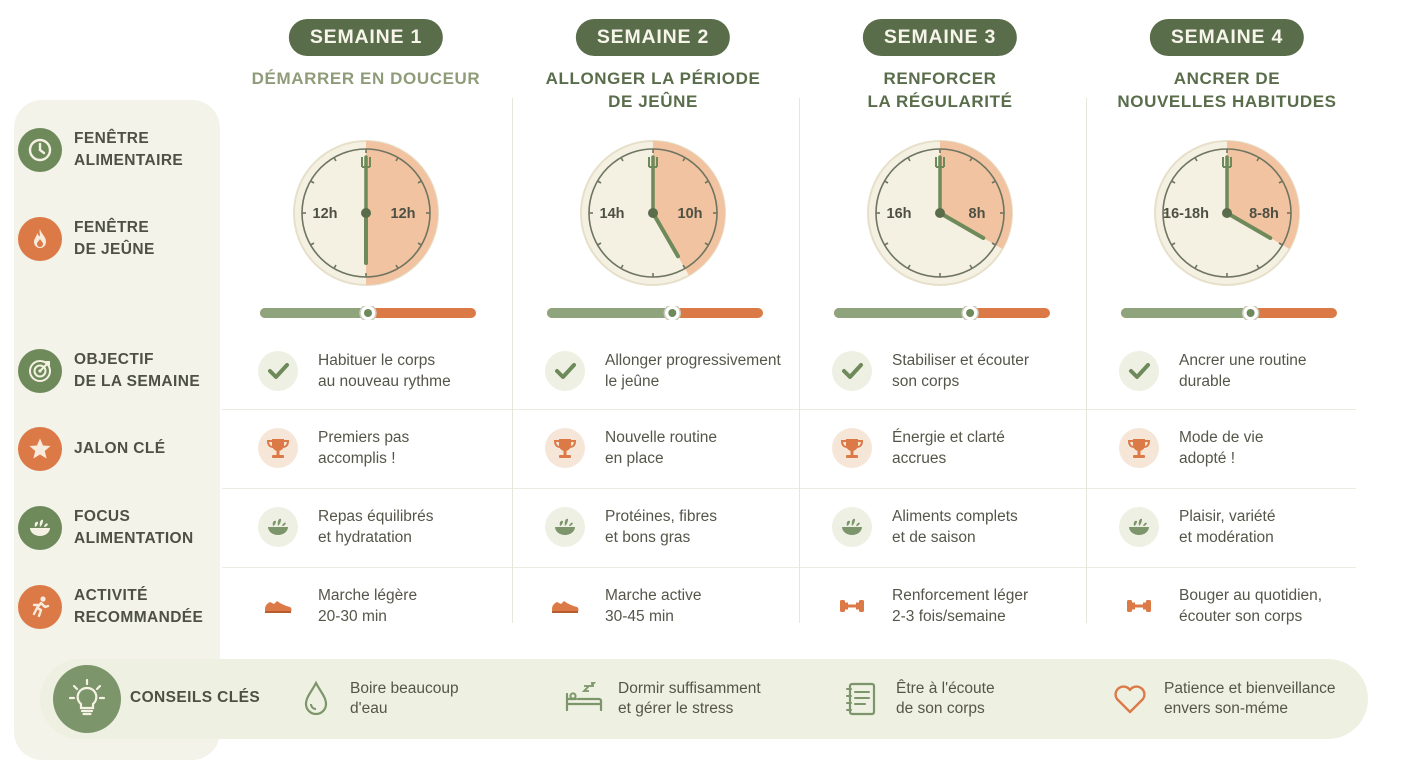 This screenshot has height=768, width=1408. I want to click on fasting-clock: 12h 12h, so click(366, 213).